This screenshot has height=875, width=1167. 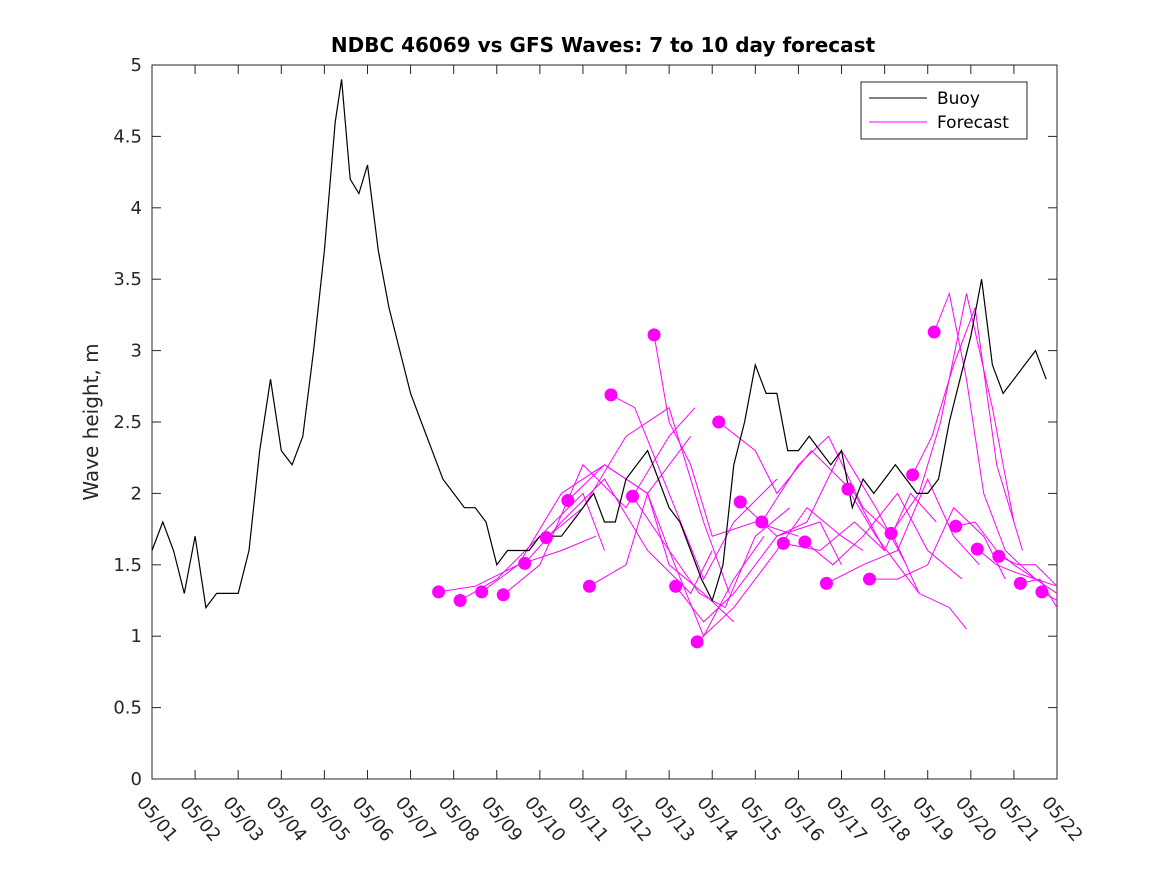 I want to click on x-tick-label: 05/04, so click(x=285, y=819).